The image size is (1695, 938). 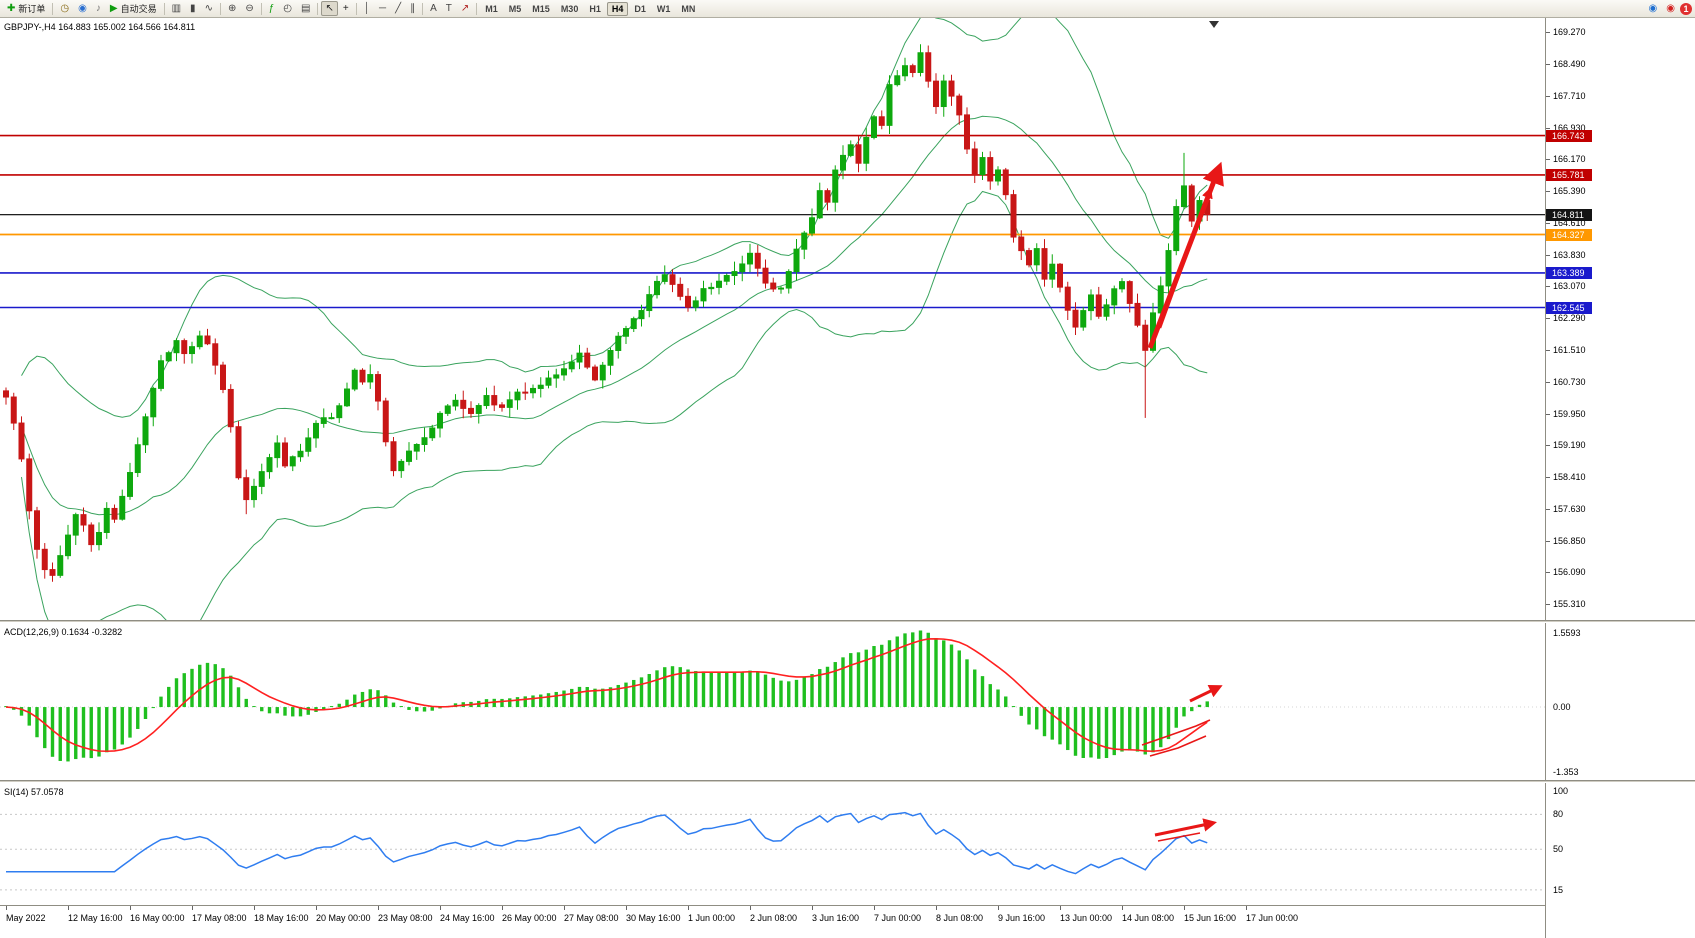 I want to click on macd-indicator-label: ACD(12,26,9) 0.1634 -0.3282, so click(x=63, y=632).